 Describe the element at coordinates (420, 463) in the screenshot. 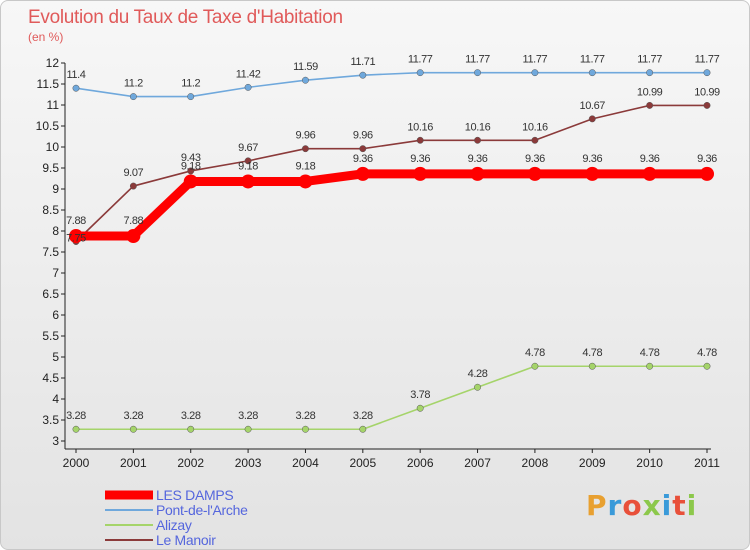

I see `x-tick-label: 2006` at that location.